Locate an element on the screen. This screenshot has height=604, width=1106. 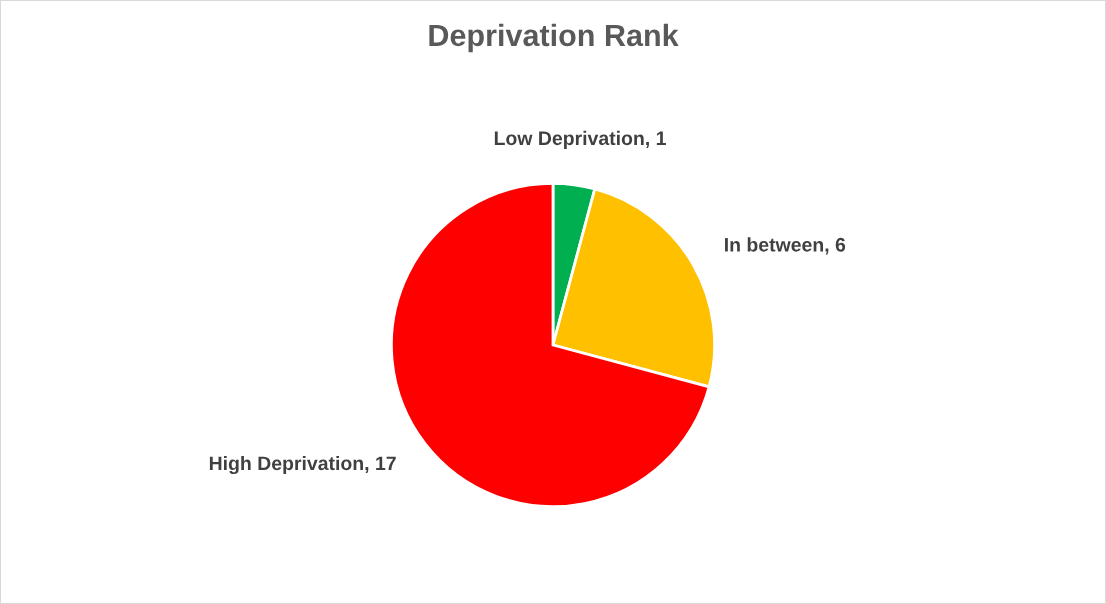
chart-title: Deprivation Rank is located at coordinates (554, 38).